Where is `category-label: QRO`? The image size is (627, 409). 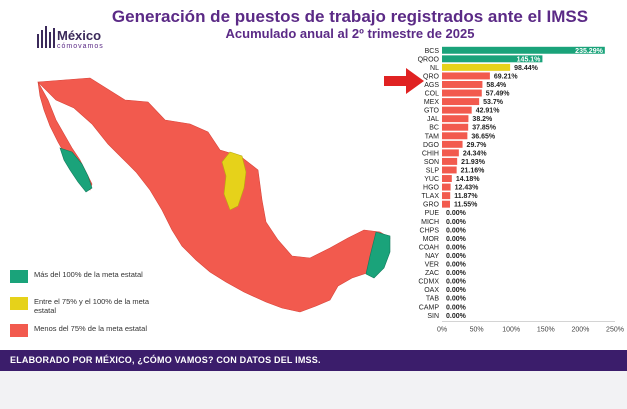
category-label: QRO is located at coordinates (431, 76).